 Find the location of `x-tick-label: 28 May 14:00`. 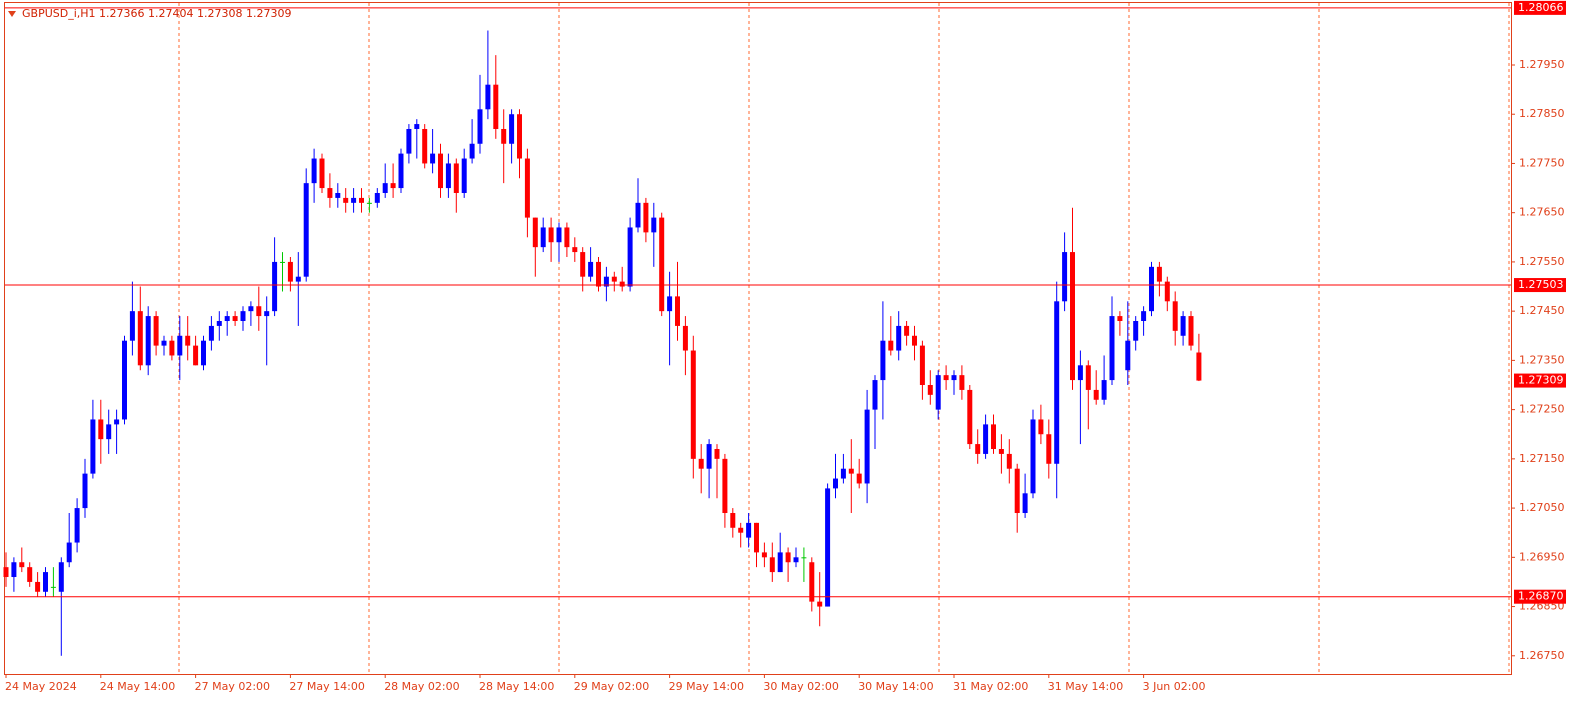

x-tick-label: 28 May 14:00 is located at coordinates (516, 686).